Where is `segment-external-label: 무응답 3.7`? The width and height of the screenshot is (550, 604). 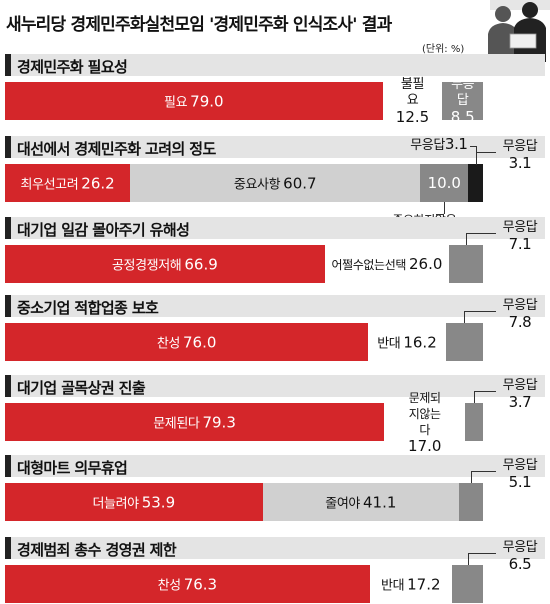
segment-external-label: 무응답 3.7 is located at coordinates (520, 394).